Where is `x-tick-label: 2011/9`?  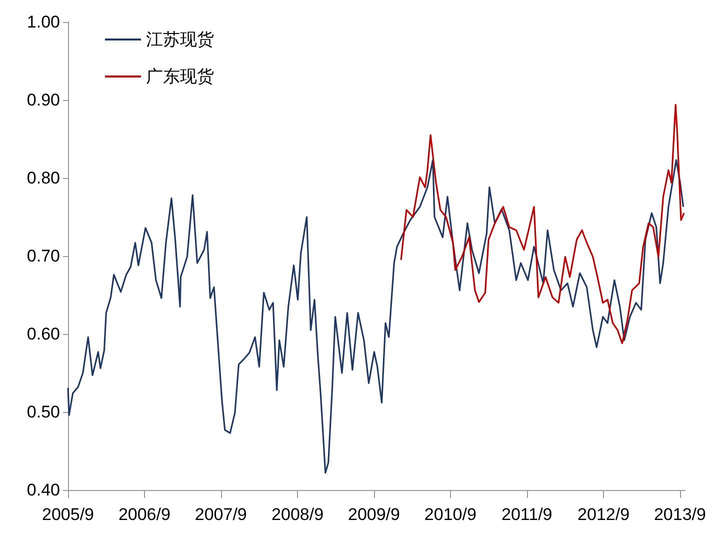
x-tick-label: 2011/9 is located at coordinates (527, 514).